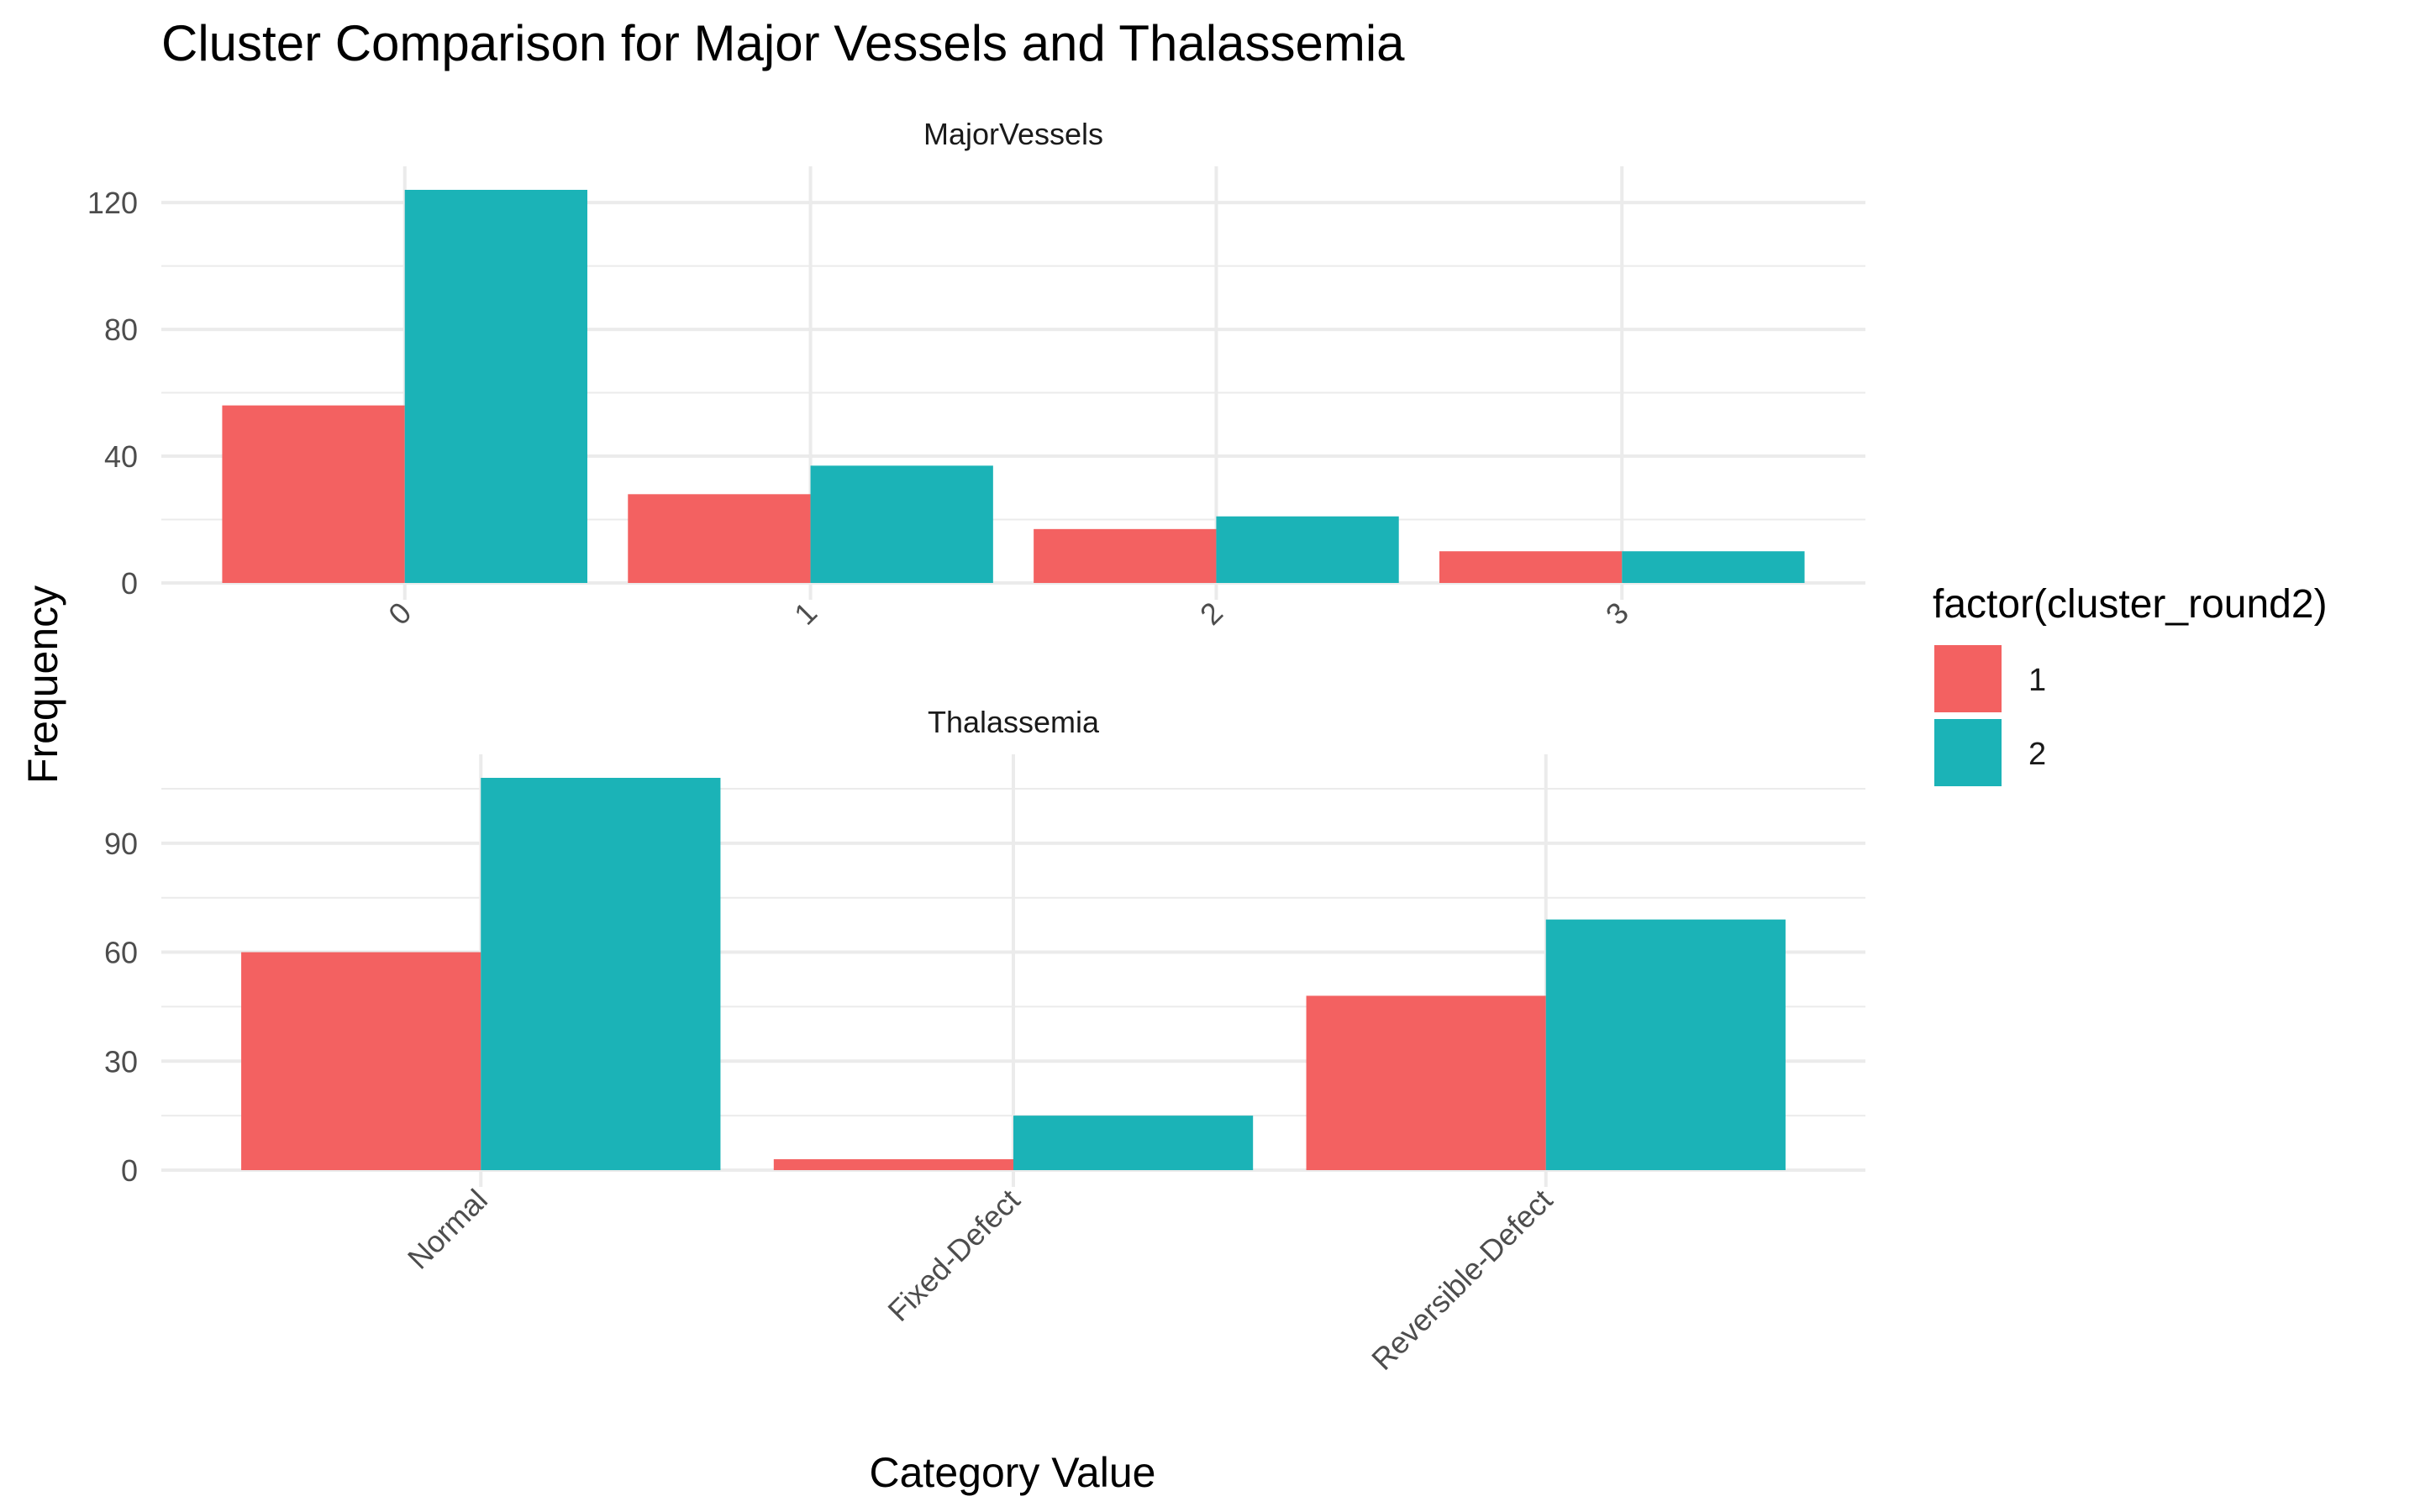 This screenshot has height=1512, width=2420. What do you see at coordinates (1014, 722) in the screenshot?
I see `panel-strip-label: Thalassemia` at bounding box center [1014, 722].